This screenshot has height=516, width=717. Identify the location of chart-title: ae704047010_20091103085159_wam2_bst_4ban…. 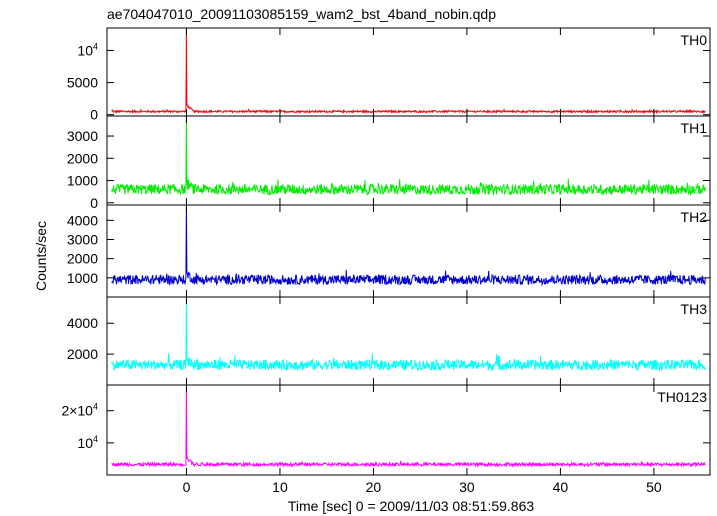
(301, 14).